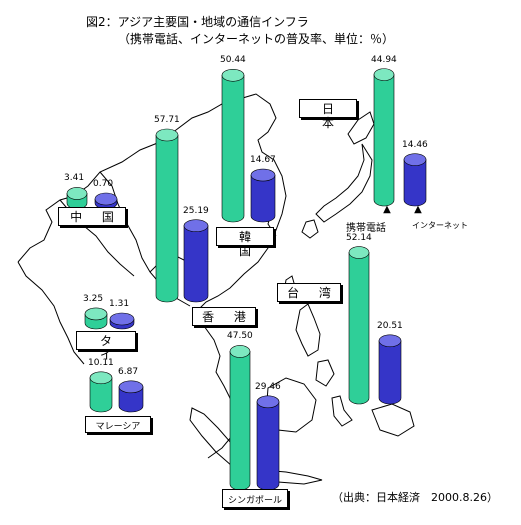 Image resolution: width=521 pixels, height=525 pixels. I want to click on bar-mobile-china, so click(77, 198).